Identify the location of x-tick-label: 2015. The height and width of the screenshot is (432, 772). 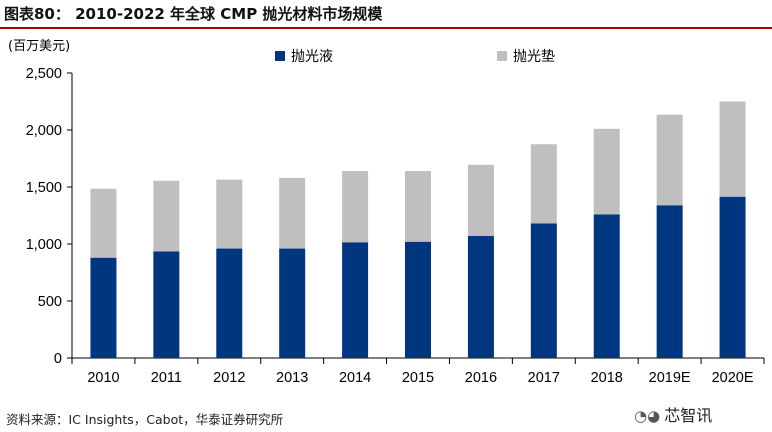
(418, 378).